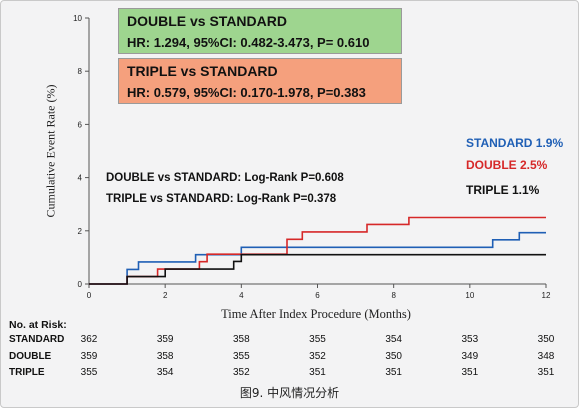 The height and width of the screenshot is (408, 579). What do you see at coordinates (225, 178) in the screenshot?
I see `logrank-double: DOUBLE vs STANDARD: Log-Rank P=0.608` at bounding box center [225, 178].